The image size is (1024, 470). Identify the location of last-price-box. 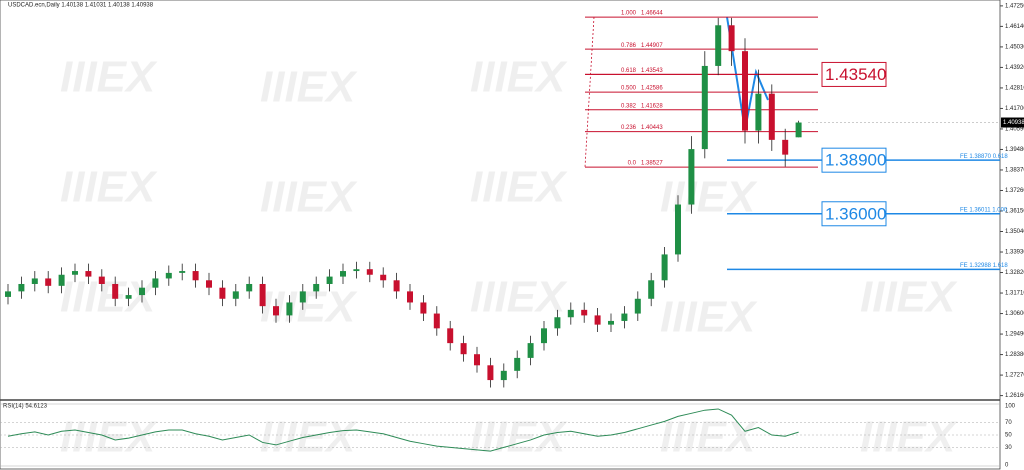
(1012, 122).